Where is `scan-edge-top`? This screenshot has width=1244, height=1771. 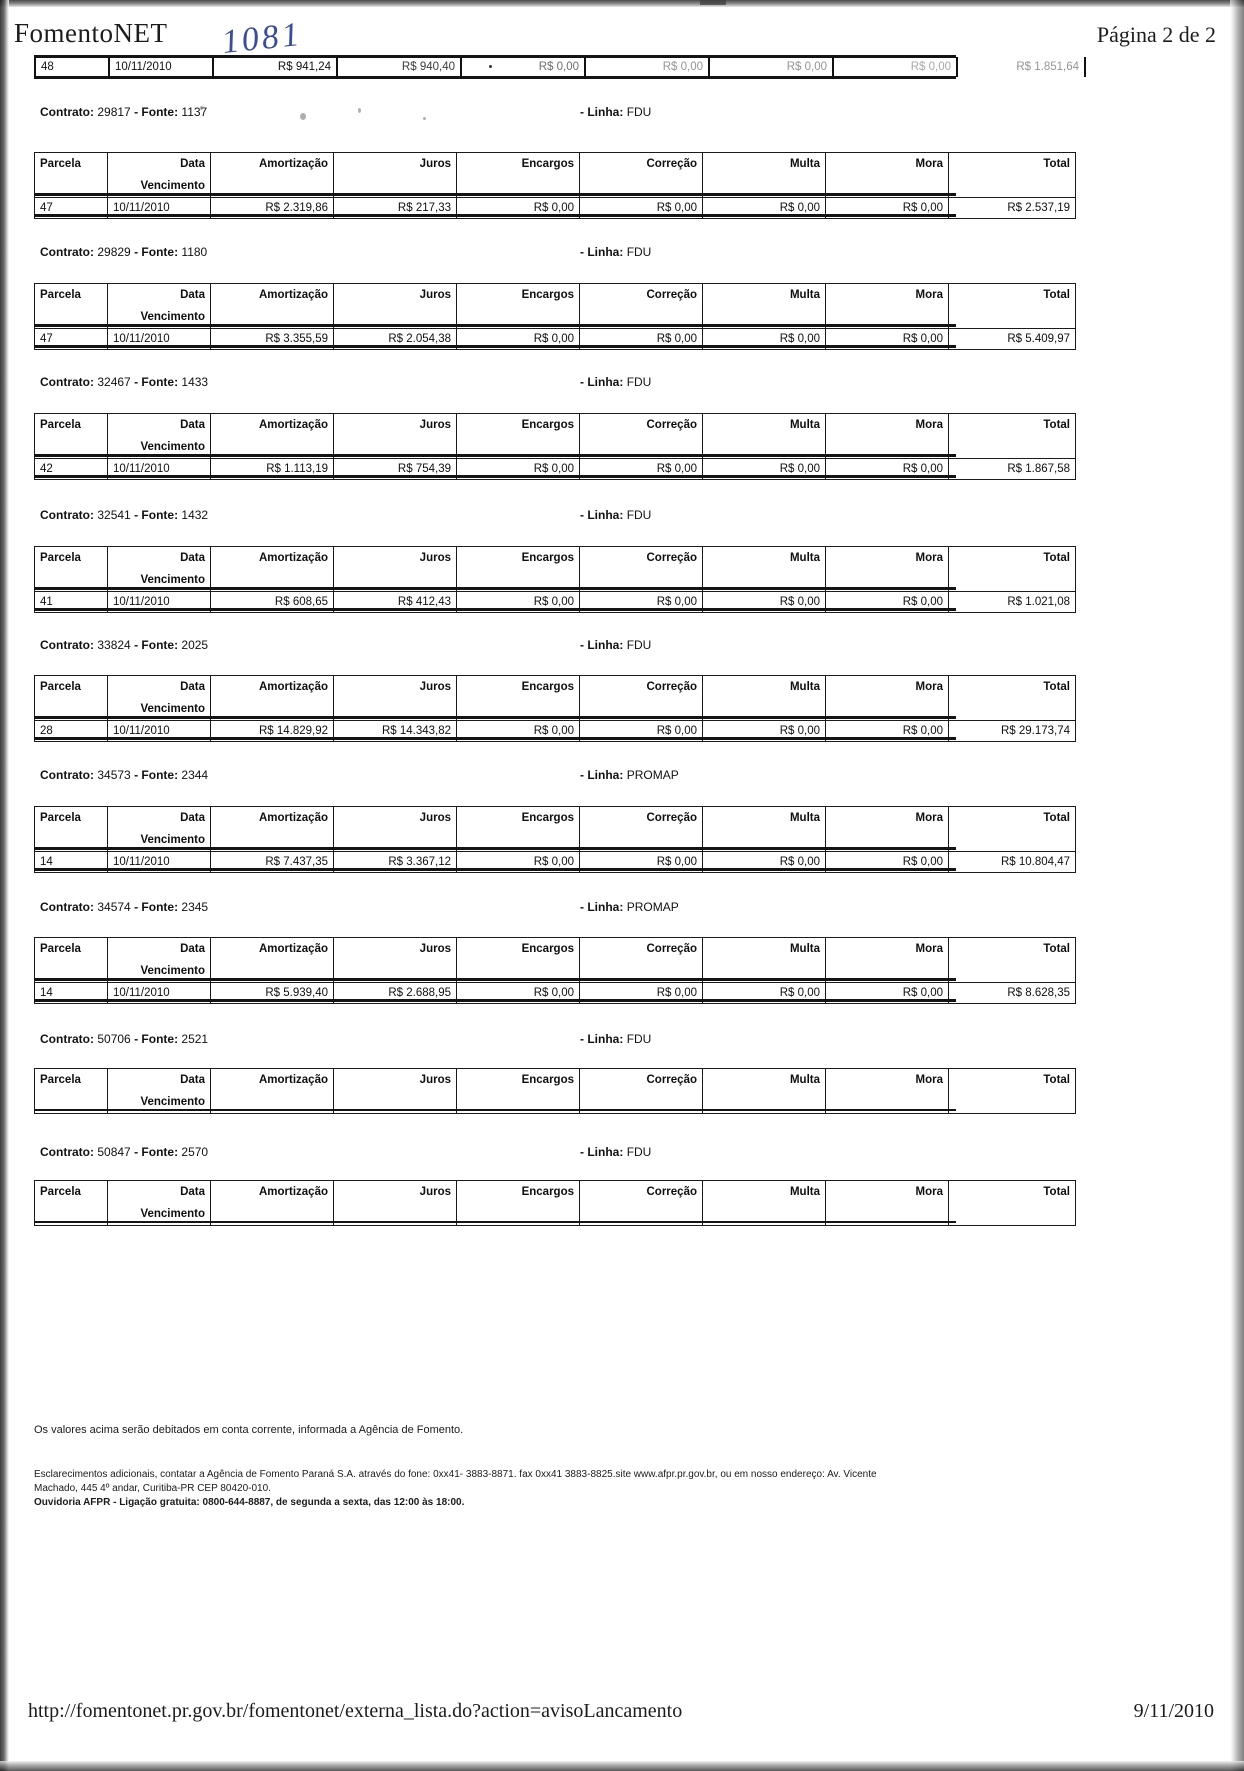 scan-edge-top is located at coordinates (622, 3).